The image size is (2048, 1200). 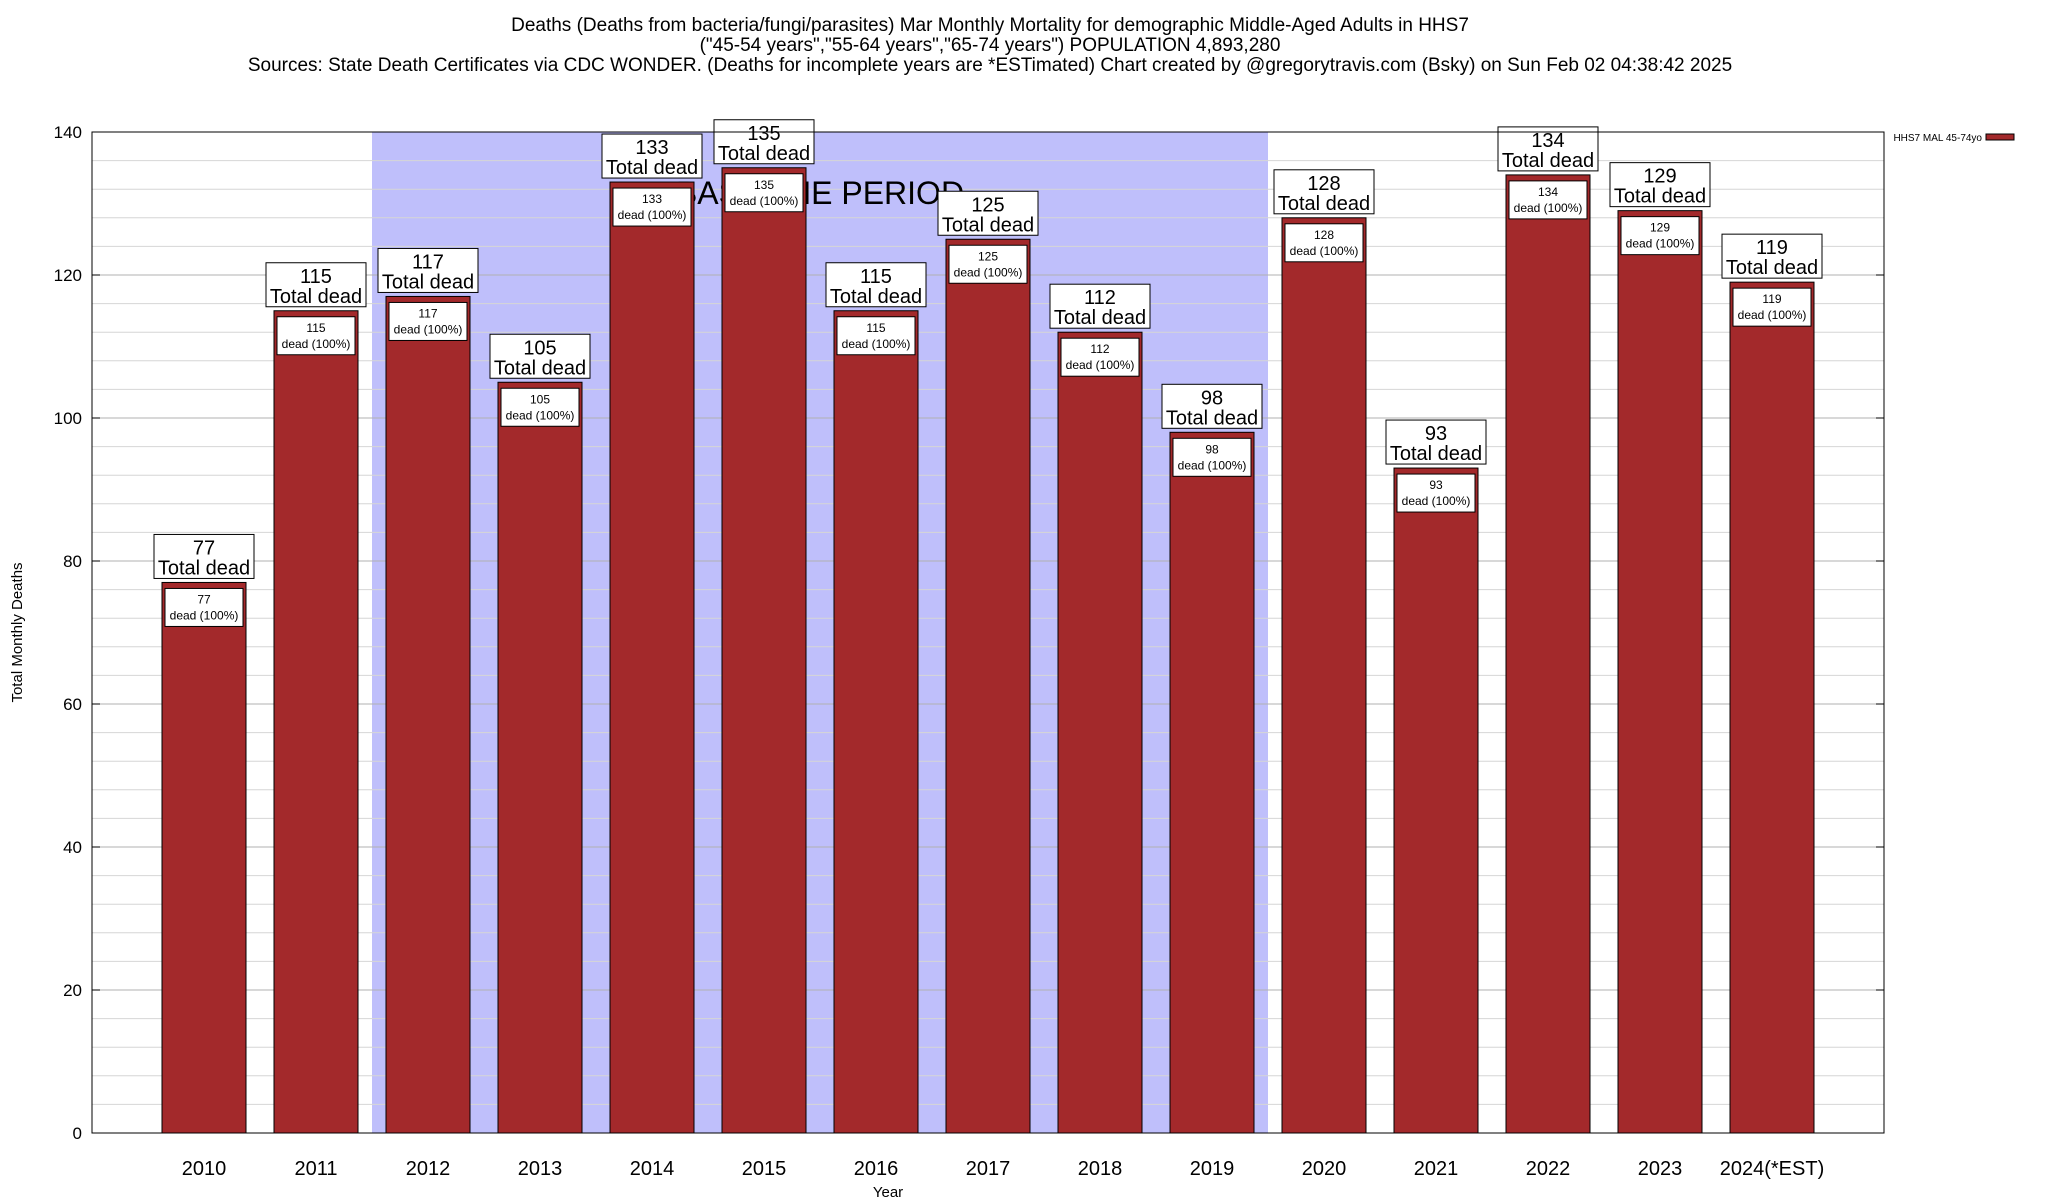 I want to click on bar-2024(*EST), so click(x=1772, y=707).